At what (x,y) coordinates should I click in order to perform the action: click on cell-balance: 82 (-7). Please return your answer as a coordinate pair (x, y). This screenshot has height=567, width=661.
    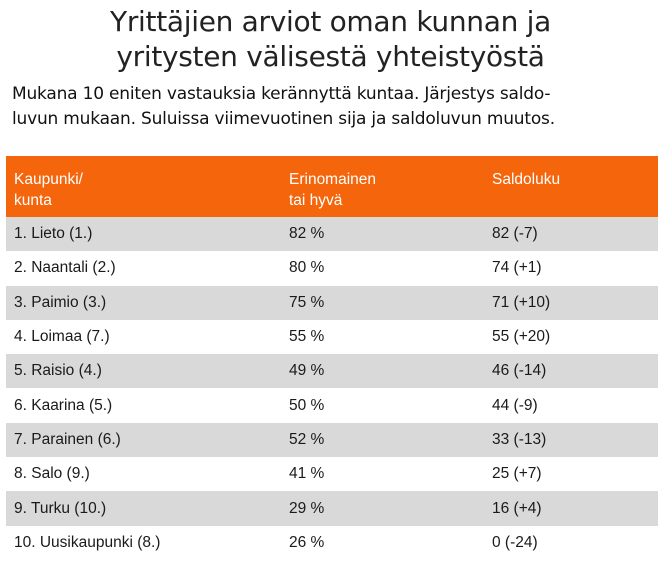
    Looking at the image, I should click on (515, 234).